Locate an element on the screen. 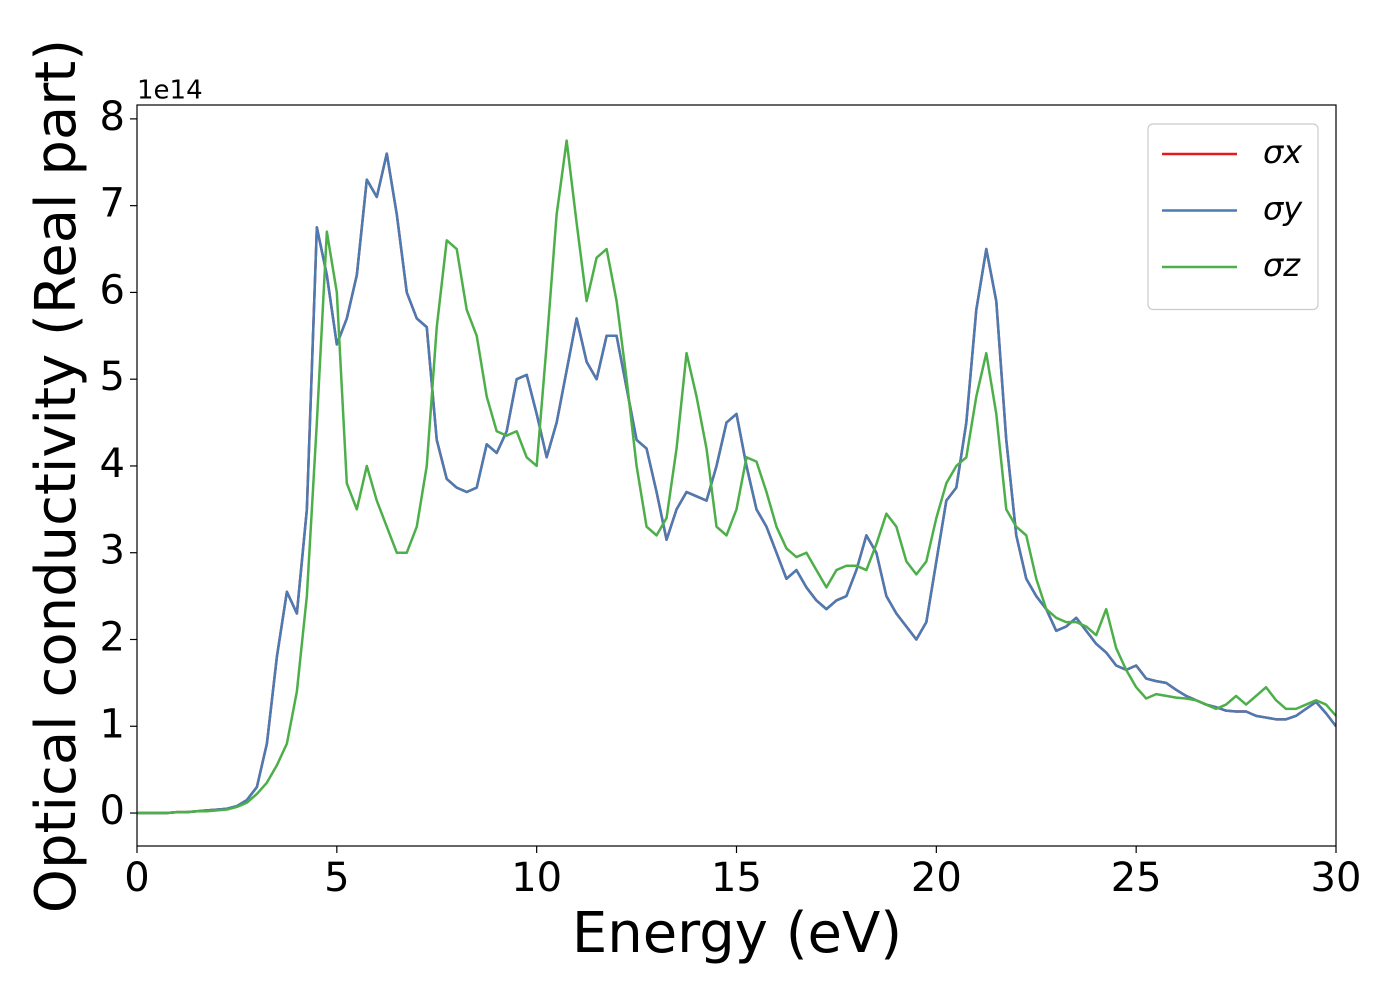 Image resolution: width=1400 pixels, height=1000 pixels. y-tick-label: 7 is located at coordinates (112, 204).